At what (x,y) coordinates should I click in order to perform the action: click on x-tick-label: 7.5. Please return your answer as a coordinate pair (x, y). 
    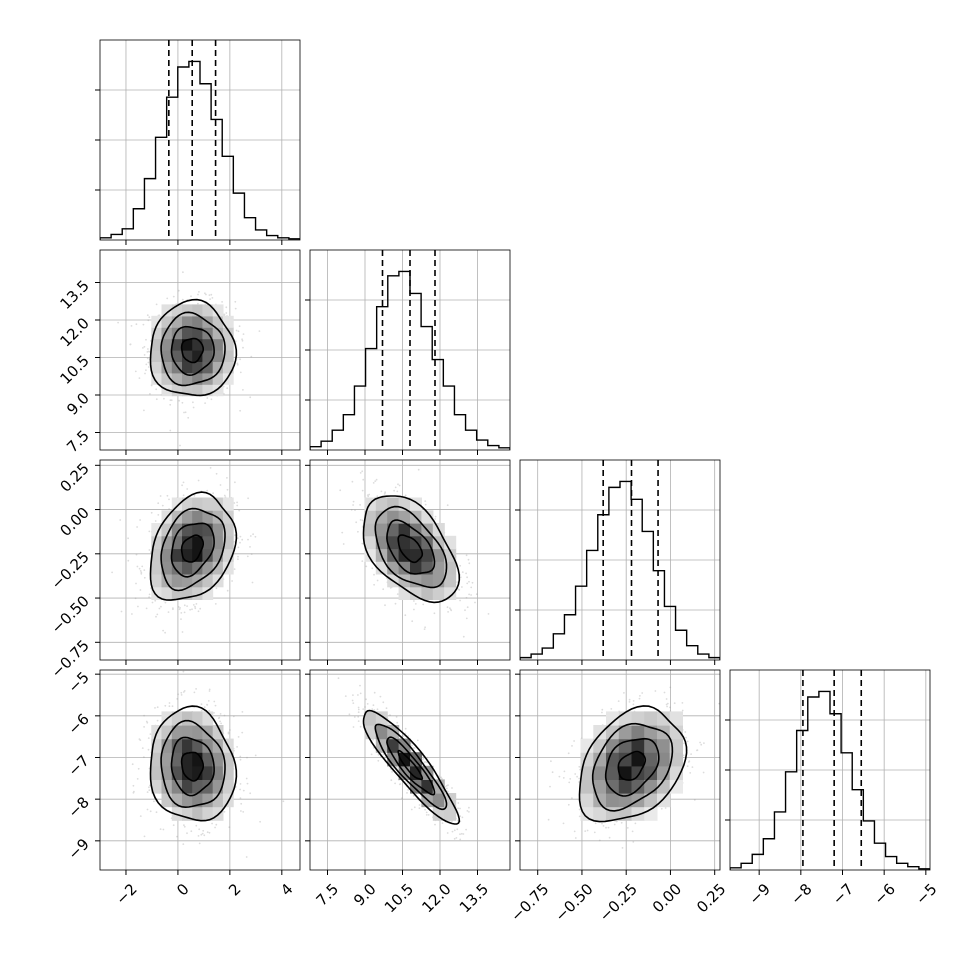
    Looking at the image, I should click on (328, 895).